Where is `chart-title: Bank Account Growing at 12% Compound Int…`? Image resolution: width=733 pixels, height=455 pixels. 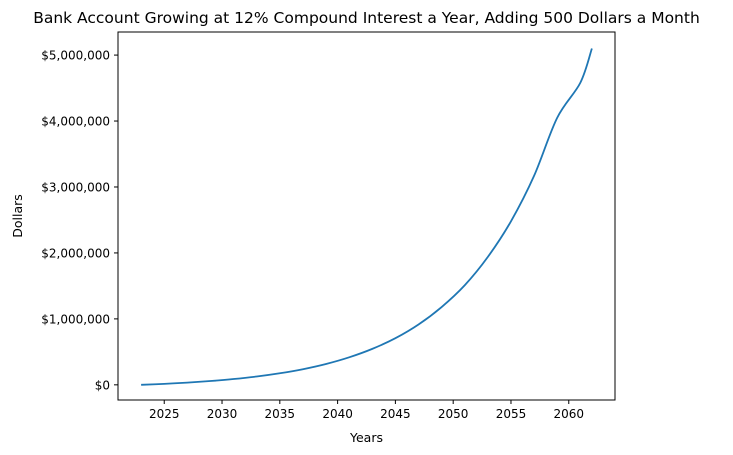
chart-title: Bank Account Growing at 12% Compound Int… is located at coordinates (366, 18).